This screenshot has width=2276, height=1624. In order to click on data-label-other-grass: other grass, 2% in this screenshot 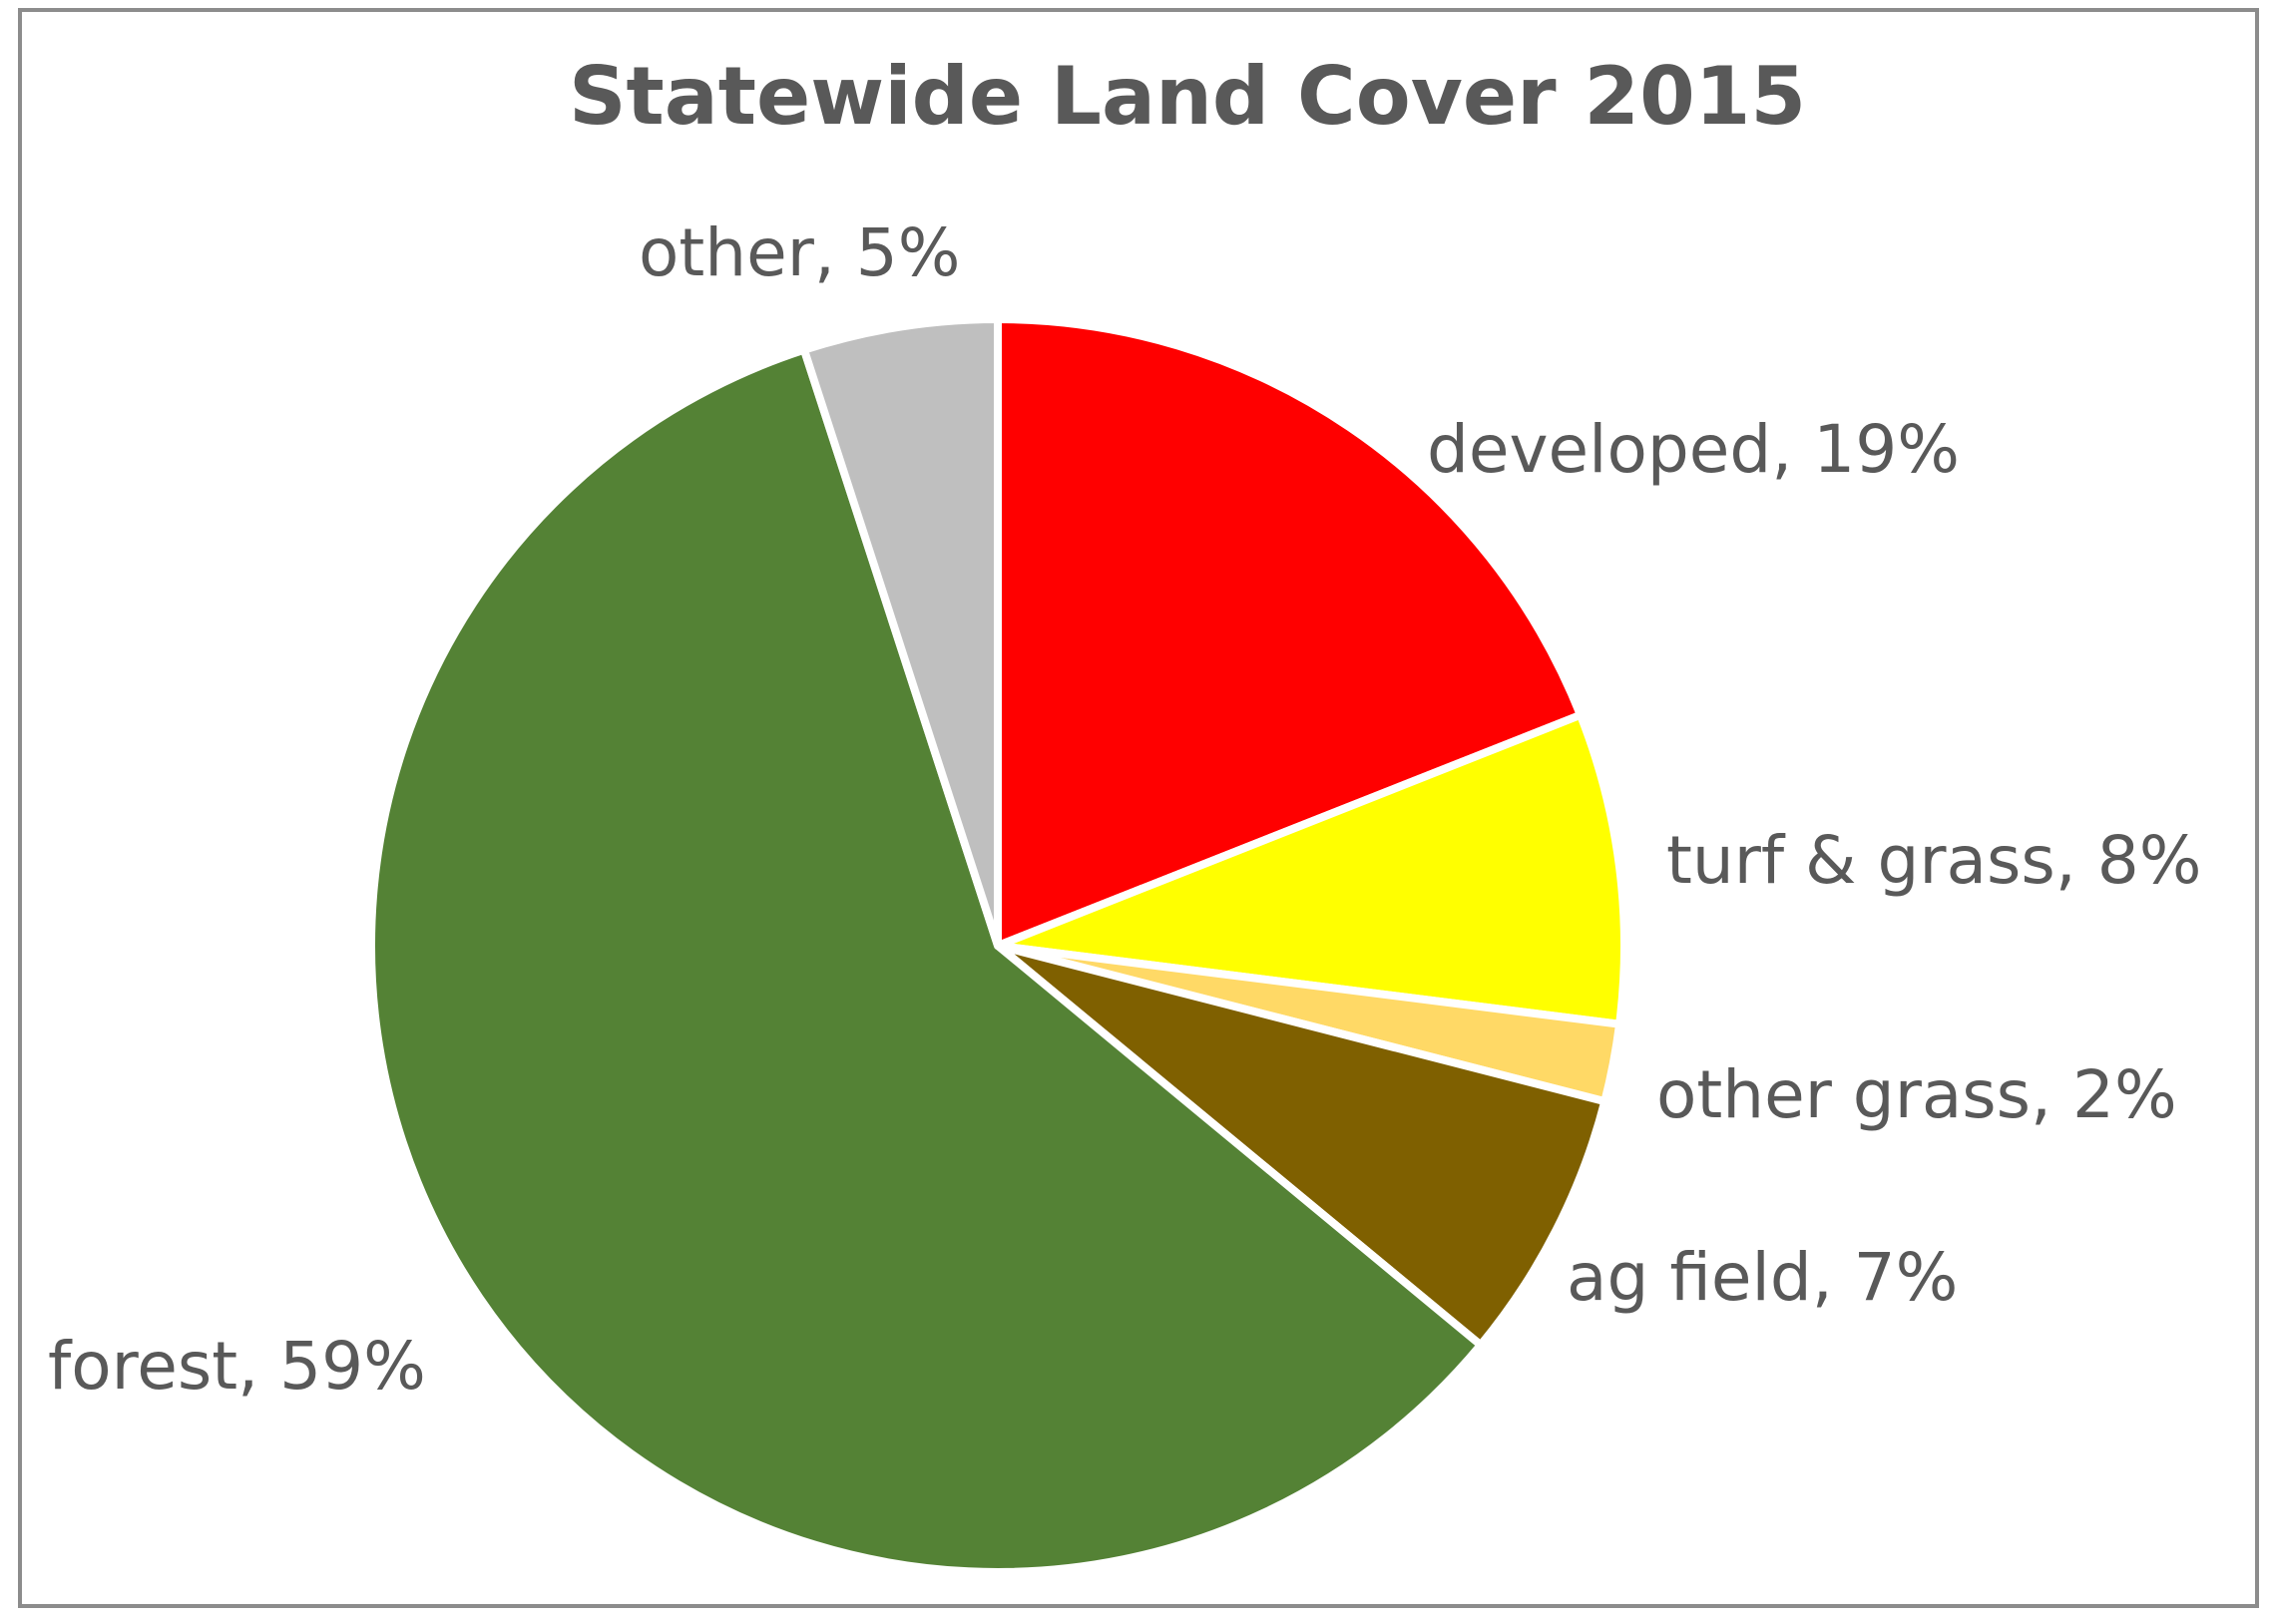, I will do `click(1916, 1094)`.